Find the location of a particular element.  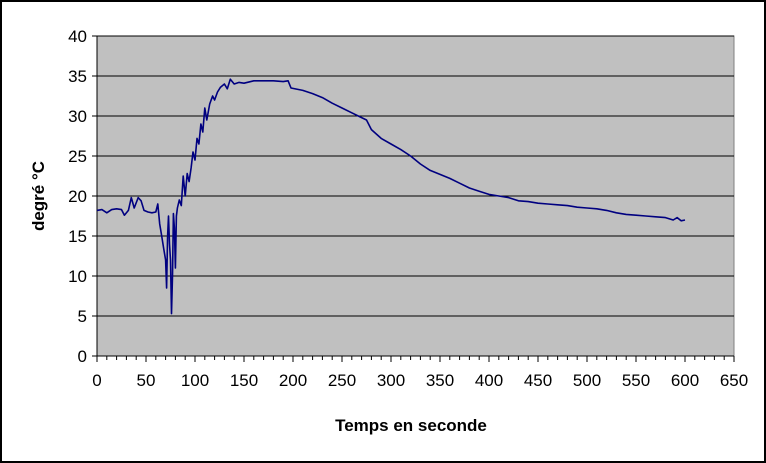

x-tick-label: 450 is located at coordinates (538, 380).